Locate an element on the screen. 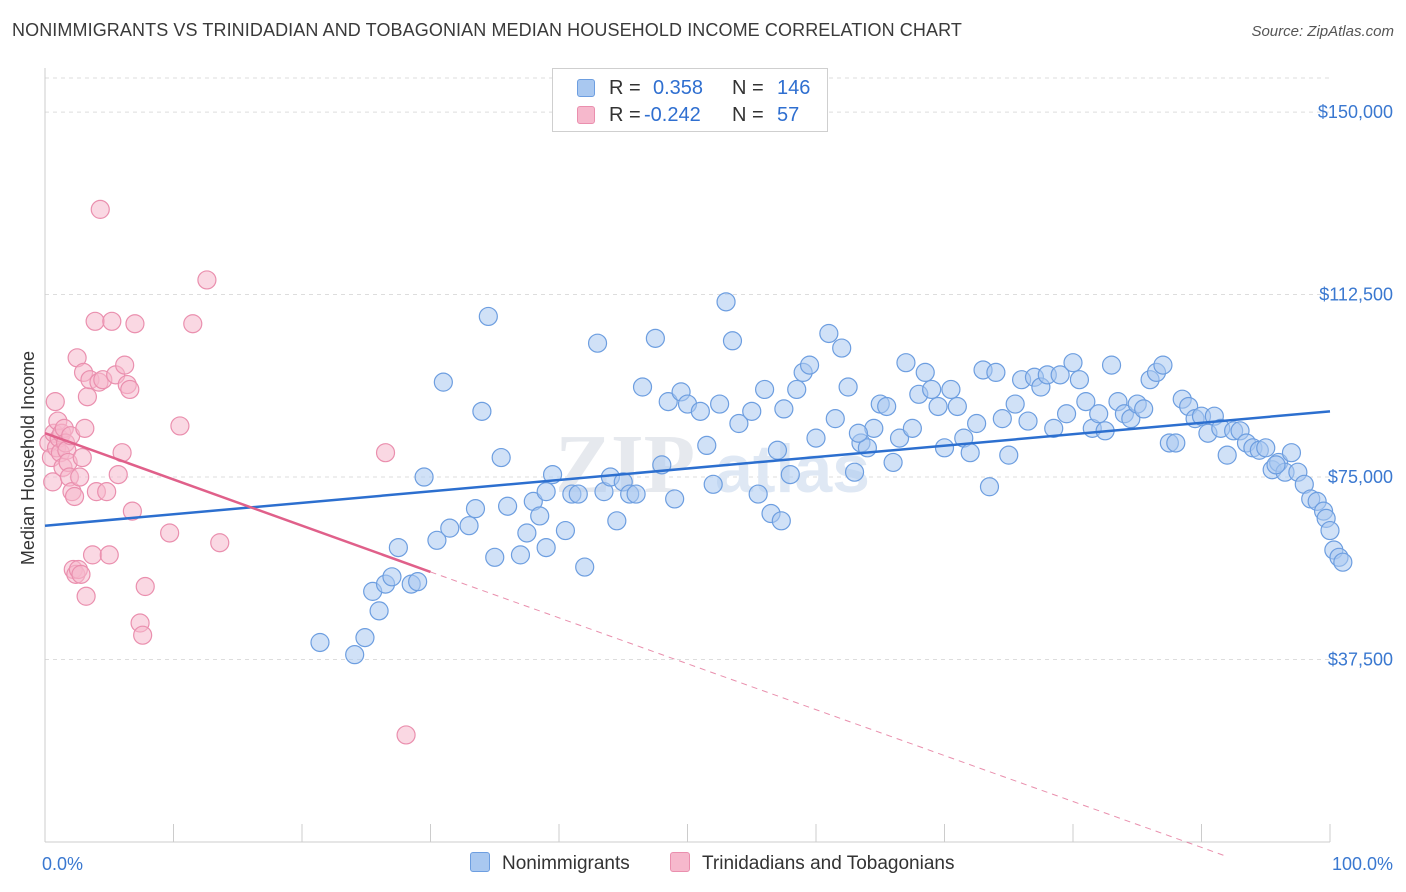 This screenshot has width=1406, height=892. y-tick-label: $112,500 is located at coordinates (1356, 295).